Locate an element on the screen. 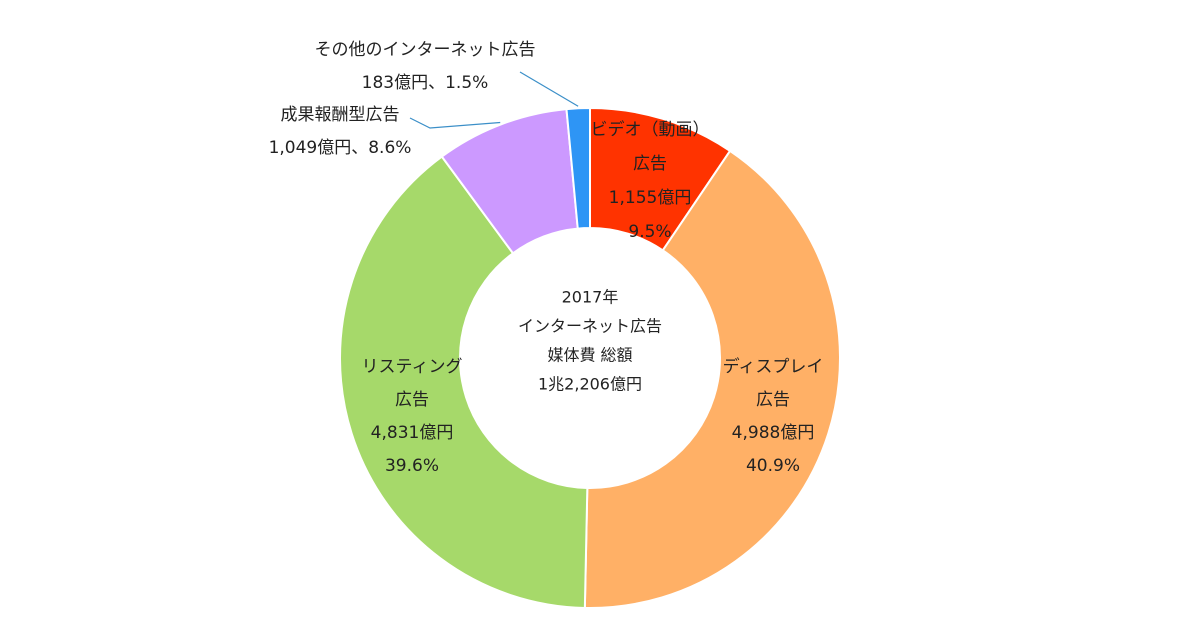 The width and height of the screenshot is (1200, 630). center-text-line-2: インターネット広告 is located at coordinates (590, 326).